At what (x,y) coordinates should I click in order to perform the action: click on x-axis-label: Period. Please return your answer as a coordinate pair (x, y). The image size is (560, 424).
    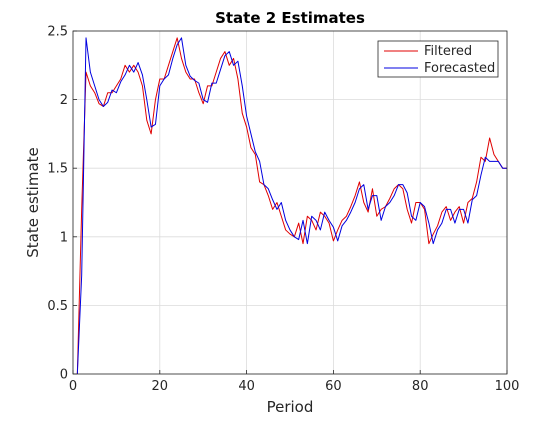
    Looking at the image, I should click on (290, 407).